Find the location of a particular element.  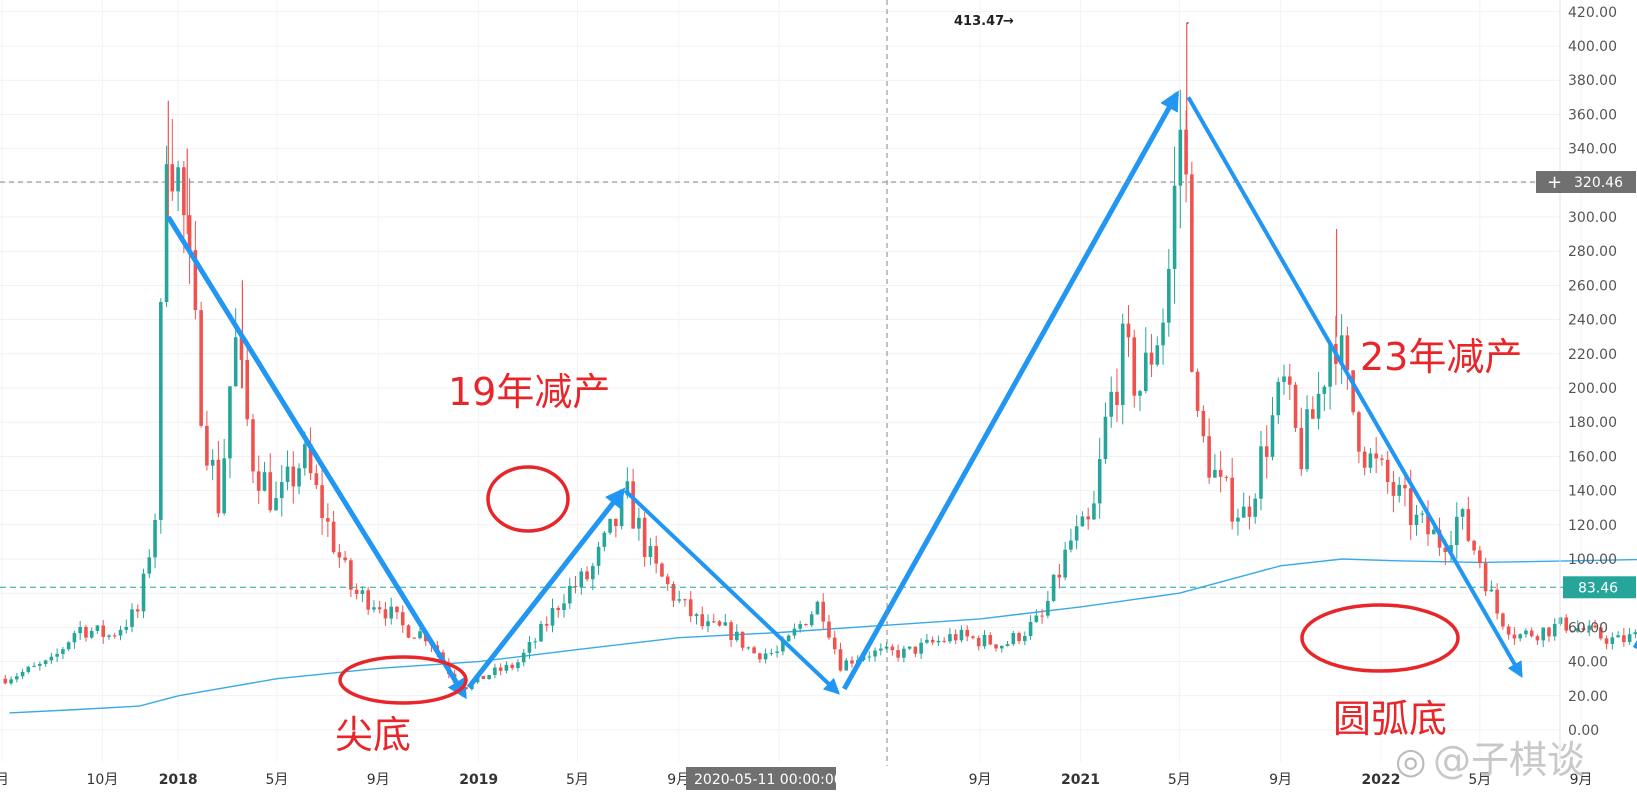

crosshair-price-label: 320.46 is located at coordinates (1598, 183).